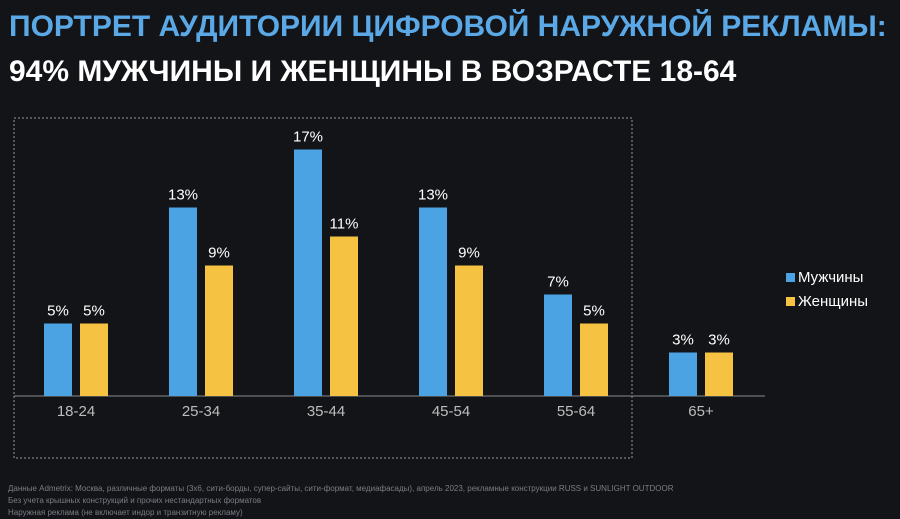 The image size is (900, 519). What do you see at coordinates (719, 340) in the screenshot?
I see `data-label-women-65+: 3%` at bounding box center [719, 340].